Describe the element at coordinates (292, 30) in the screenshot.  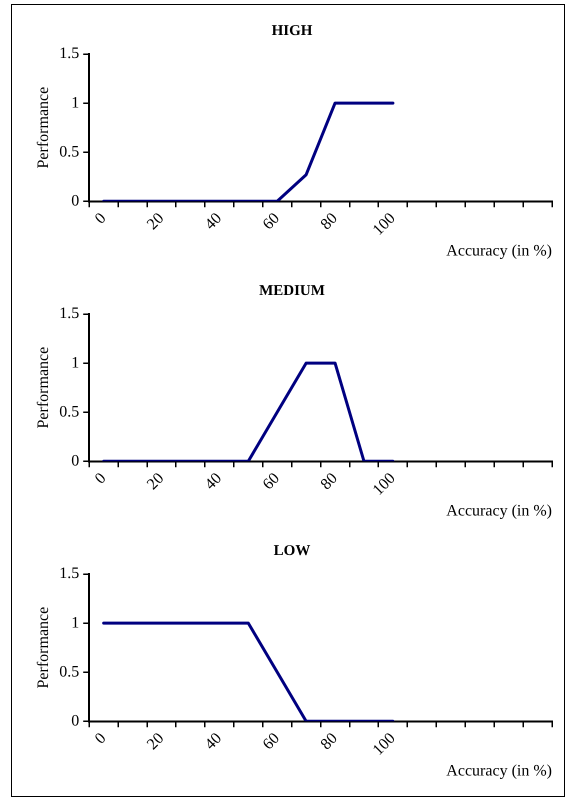
I see `chart-title: HIGH` at that location.